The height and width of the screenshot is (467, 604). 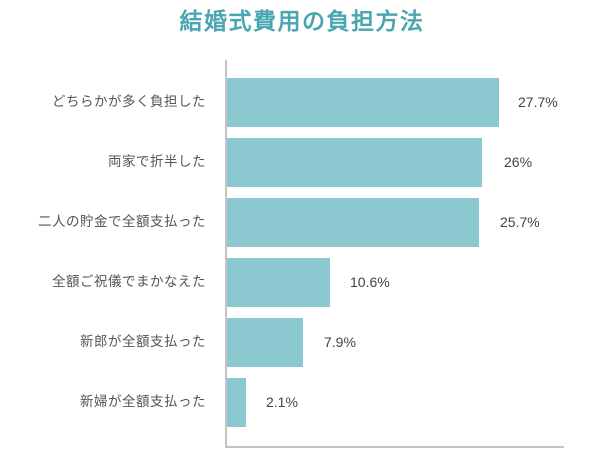 I want to click on bar-row: 二人の貯金で全額支払った 25.7%, so click(x=302, y=222).